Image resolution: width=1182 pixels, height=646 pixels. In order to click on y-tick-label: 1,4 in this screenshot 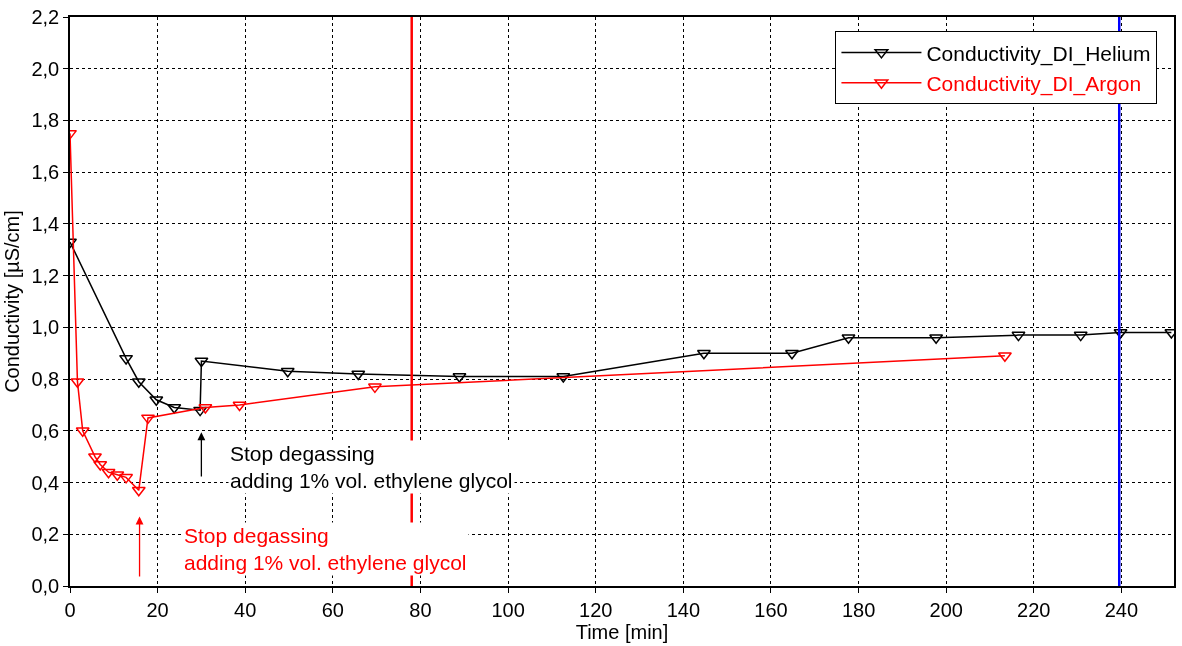, I will do `click(45, 223)`.